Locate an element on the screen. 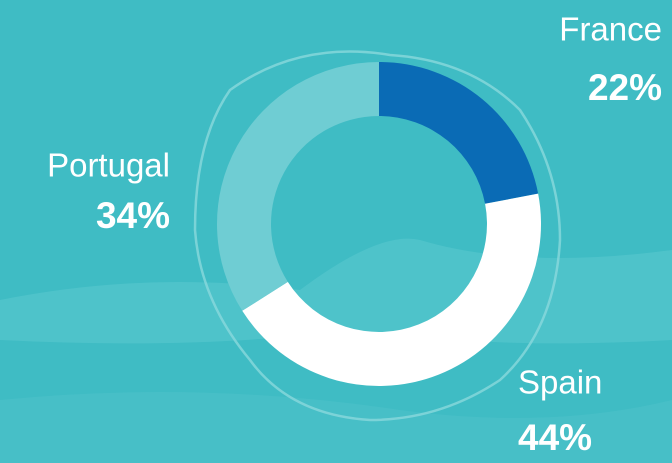  slice-label: Portugal is located at coordinates (108, 165).